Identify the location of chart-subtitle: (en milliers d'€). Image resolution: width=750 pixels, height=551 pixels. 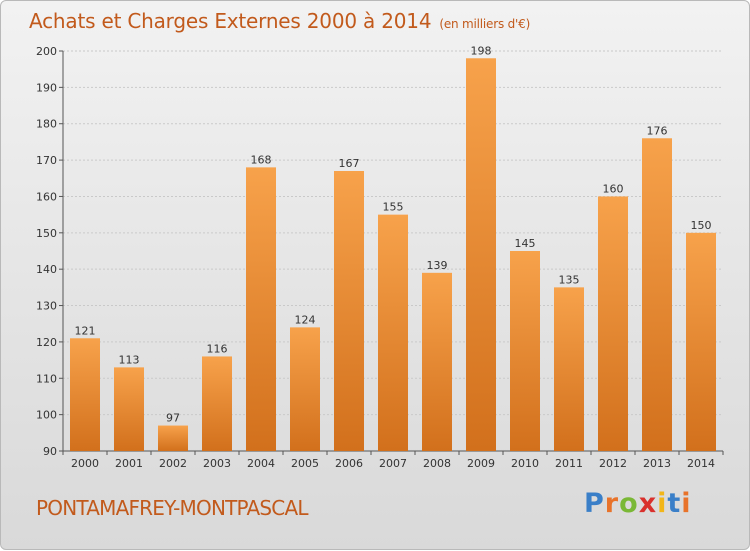
(485, 24).